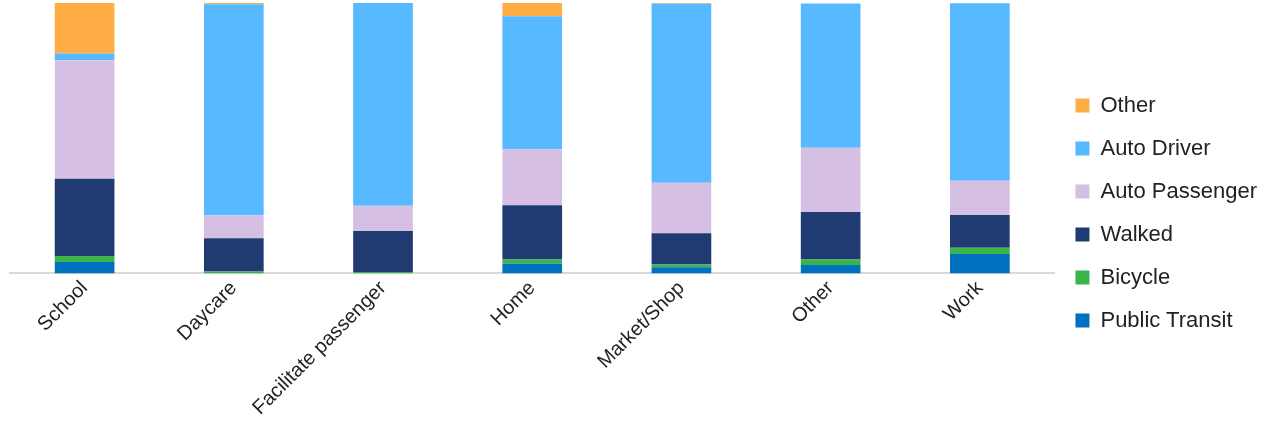 This screenshot has height=423, width=1267. What do you see at coordinates (1178, 190) in the screenshot?
I see `legend-label: Auto Passenger` at bounding box center [1178, 190].